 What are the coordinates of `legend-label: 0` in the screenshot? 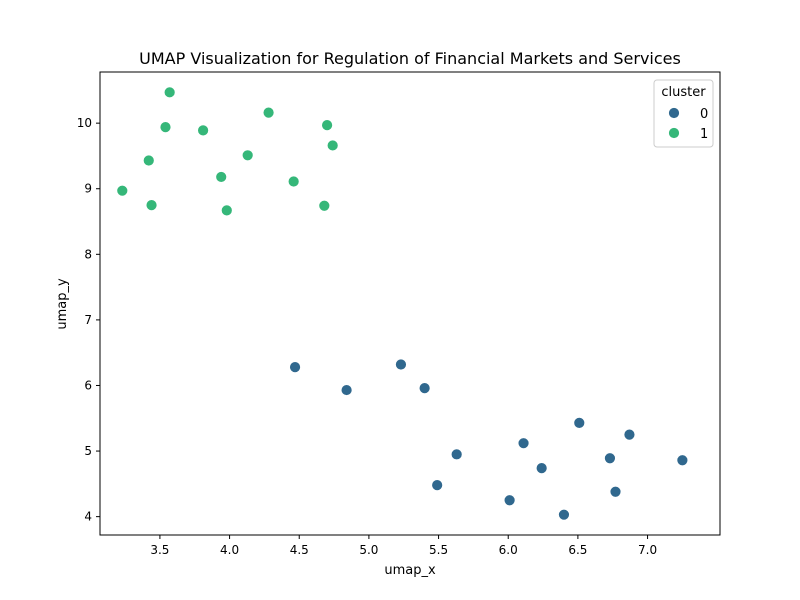 It's located at (704, 114).